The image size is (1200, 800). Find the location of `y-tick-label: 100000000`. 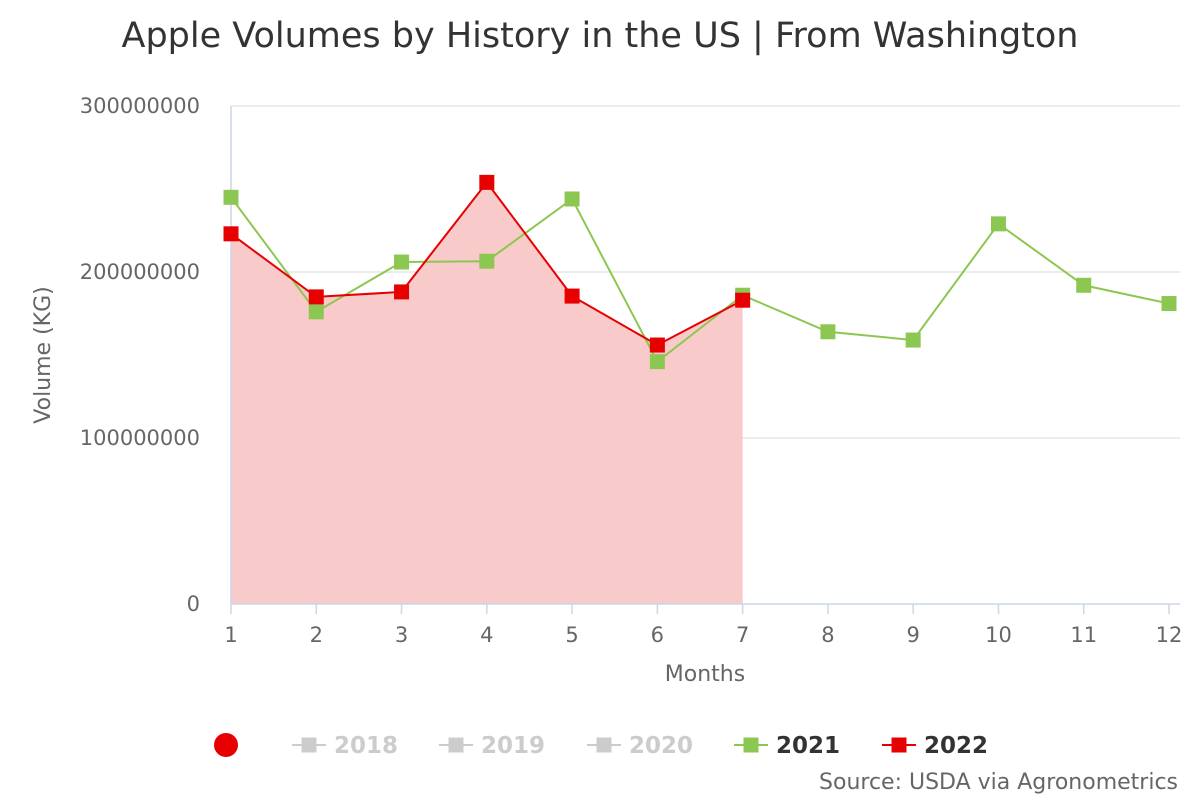

y-tick-label: 100000000 is located at coordinates (140, 438).